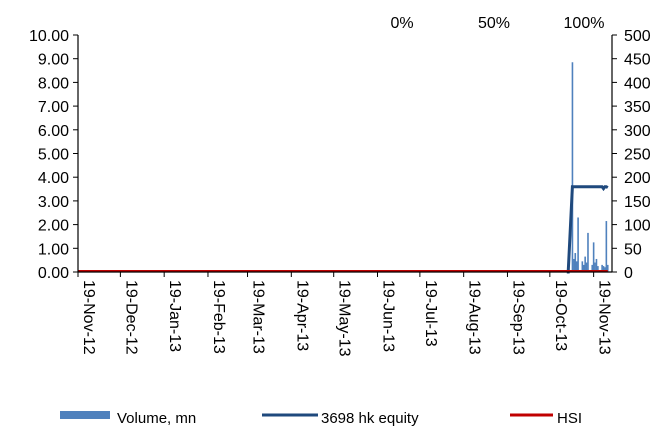 The height and width of the screenshot is (427, 668). What do you see at coordinates (53, 107) in the screenshot?
I see `left-tick-label: 7.00` at bounding box center [53, 107].